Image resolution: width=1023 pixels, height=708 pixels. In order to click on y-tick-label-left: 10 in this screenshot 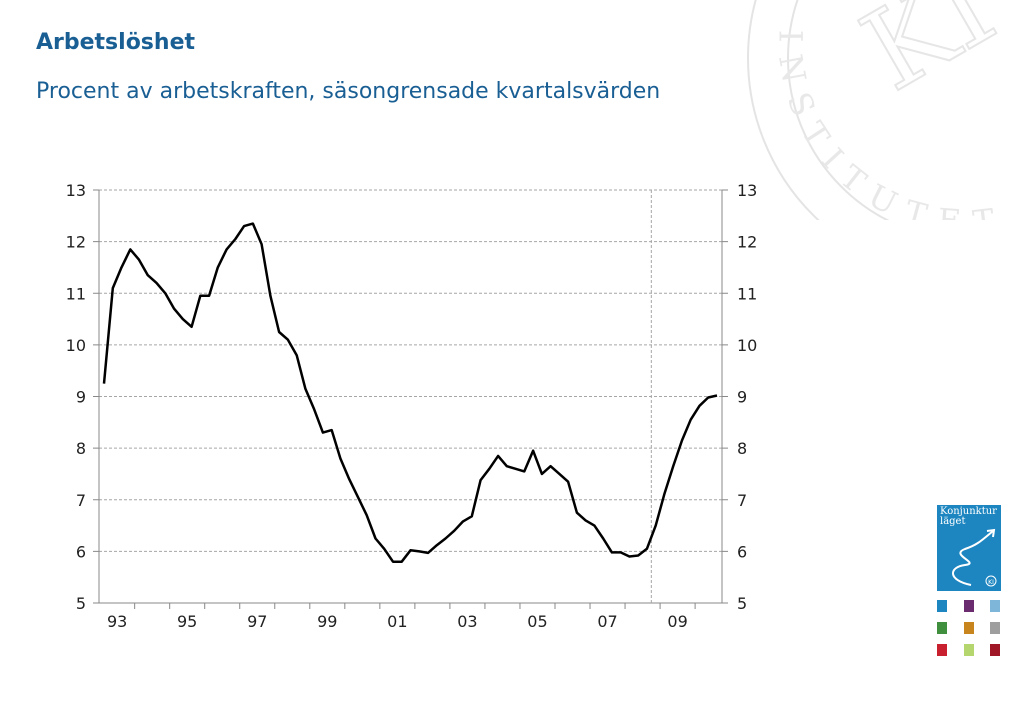, I will do `click(76, 345)`.